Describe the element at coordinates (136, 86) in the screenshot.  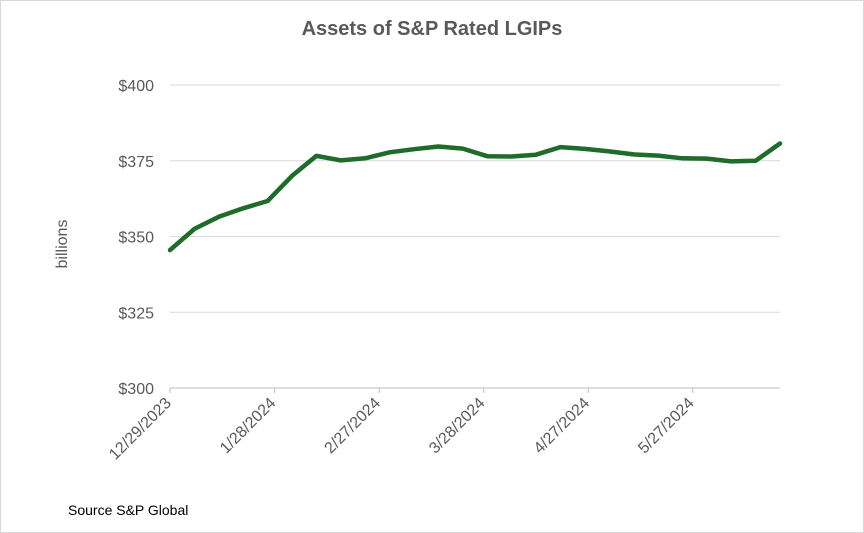
I see `y-tick-label: $400` at that location.